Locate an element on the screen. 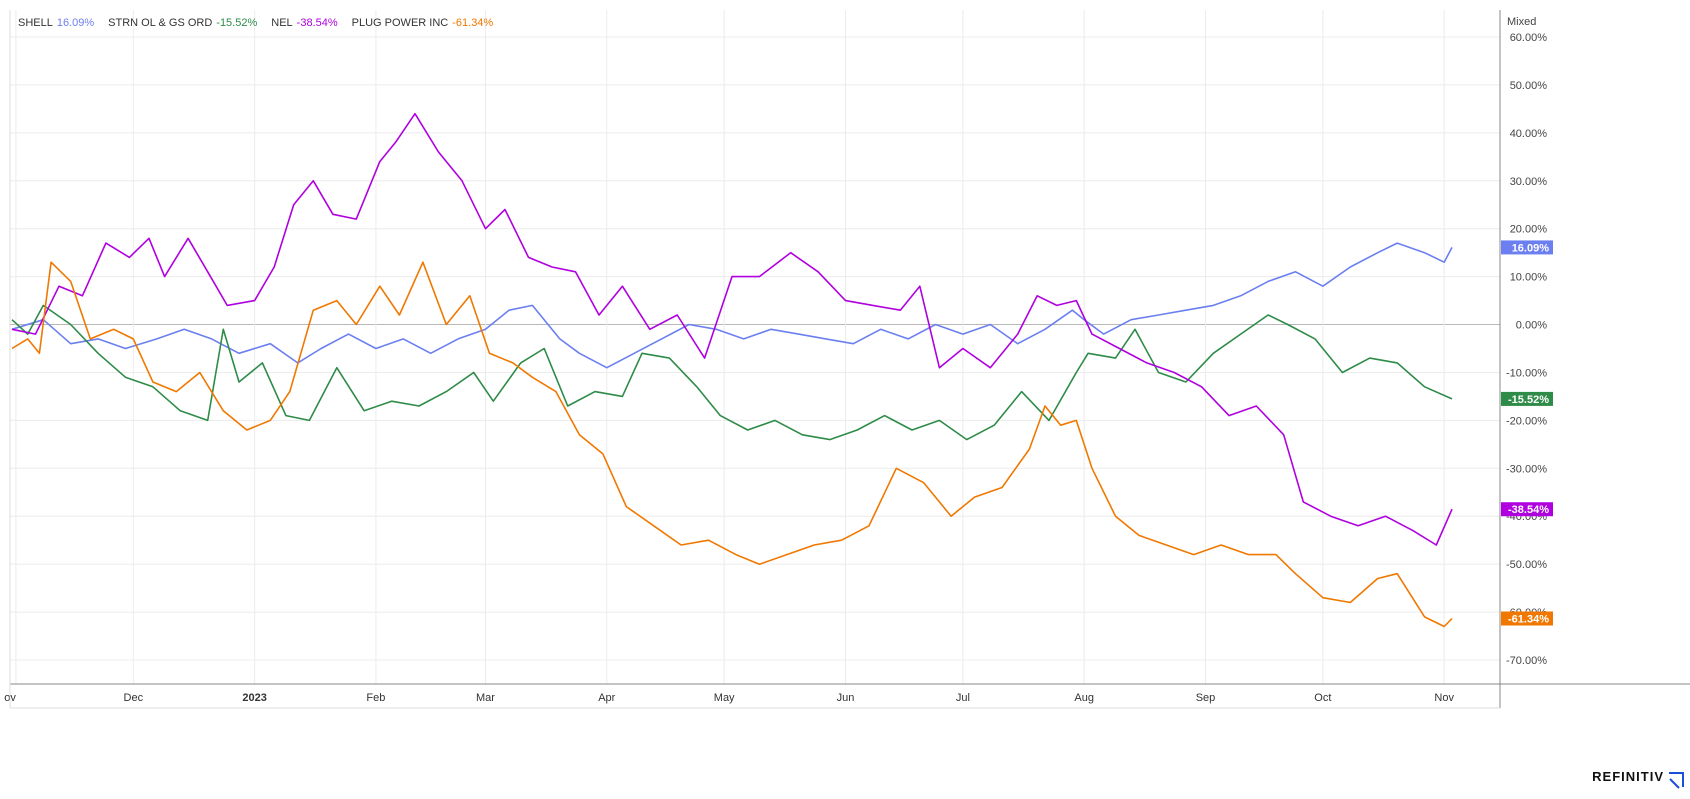  legend-item: NEL -38.54% is located at coordinates (304, 23).